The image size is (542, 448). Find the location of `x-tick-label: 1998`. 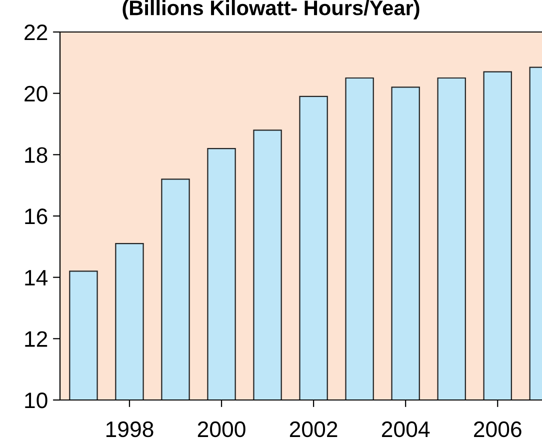

x-tick-label: 1998 is located at coordinates (130, 429).